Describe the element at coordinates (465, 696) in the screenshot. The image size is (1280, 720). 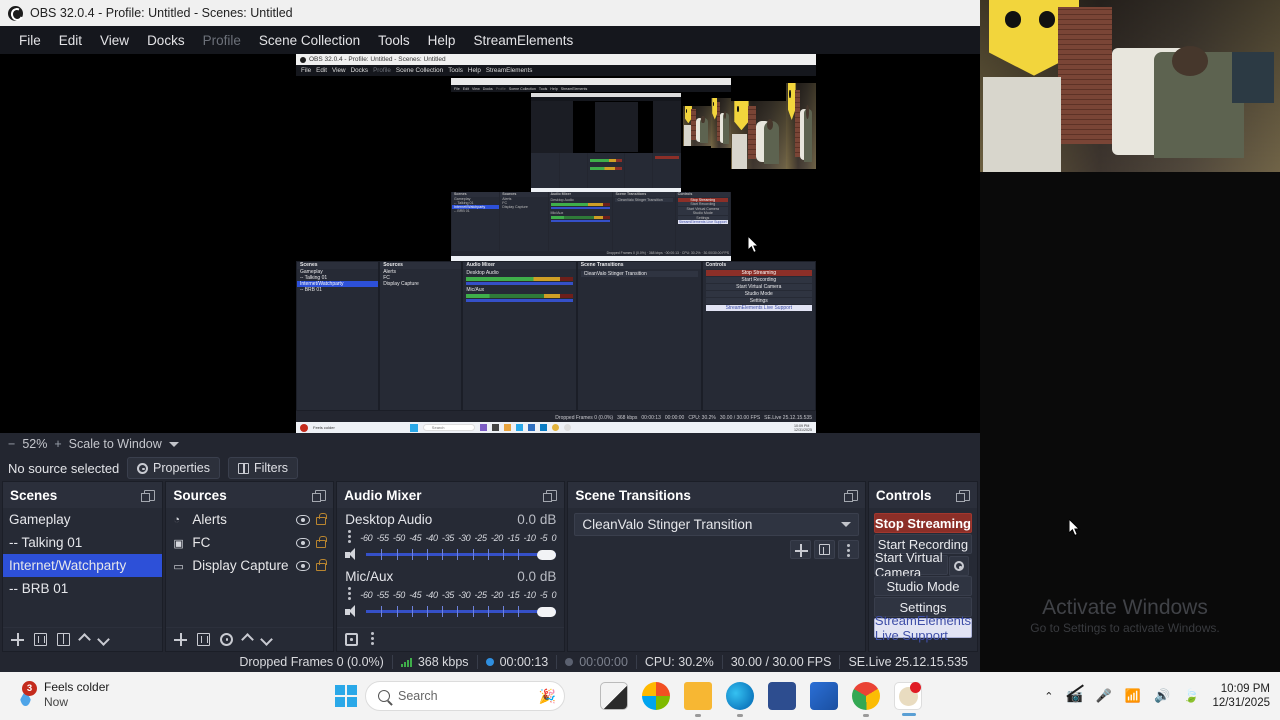
I see `search-input: Search 🎉` at that location.